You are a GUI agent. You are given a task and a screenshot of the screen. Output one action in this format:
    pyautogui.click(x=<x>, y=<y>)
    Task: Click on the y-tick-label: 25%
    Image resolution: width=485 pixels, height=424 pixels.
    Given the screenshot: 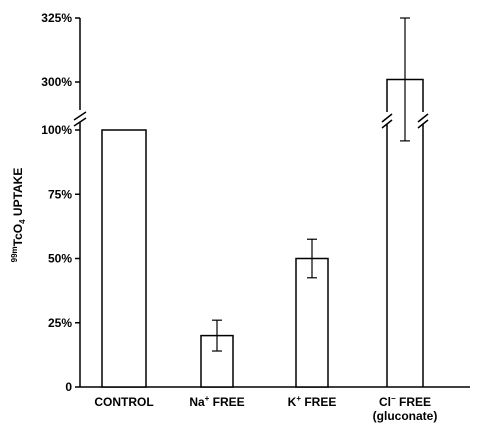 What is the action you would take?
    pyautogui.click(x=60, y=323)
    